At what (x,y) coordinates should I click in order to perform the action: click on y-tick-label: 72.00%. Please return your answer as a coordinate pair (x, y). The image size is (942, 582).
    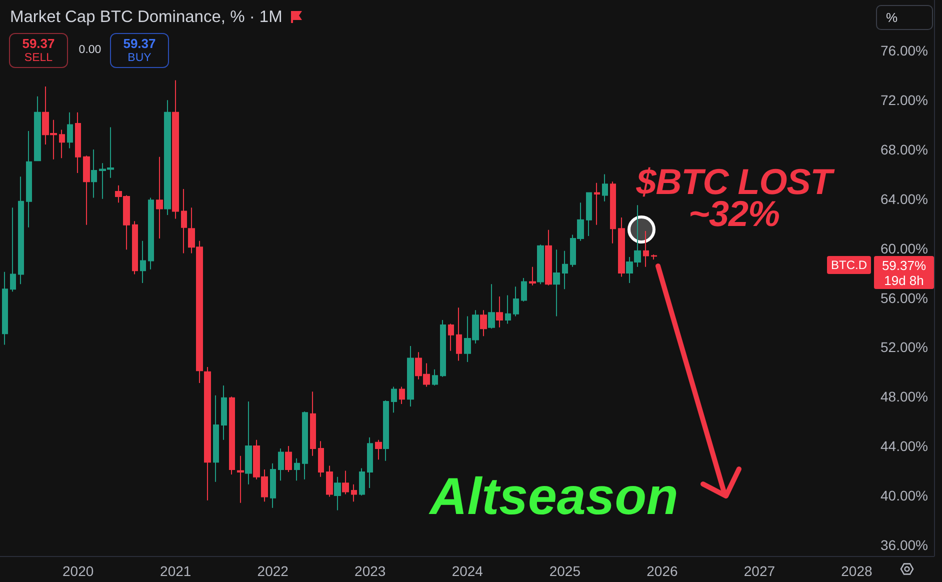
    Looking at the image, I should click on (904, 100).